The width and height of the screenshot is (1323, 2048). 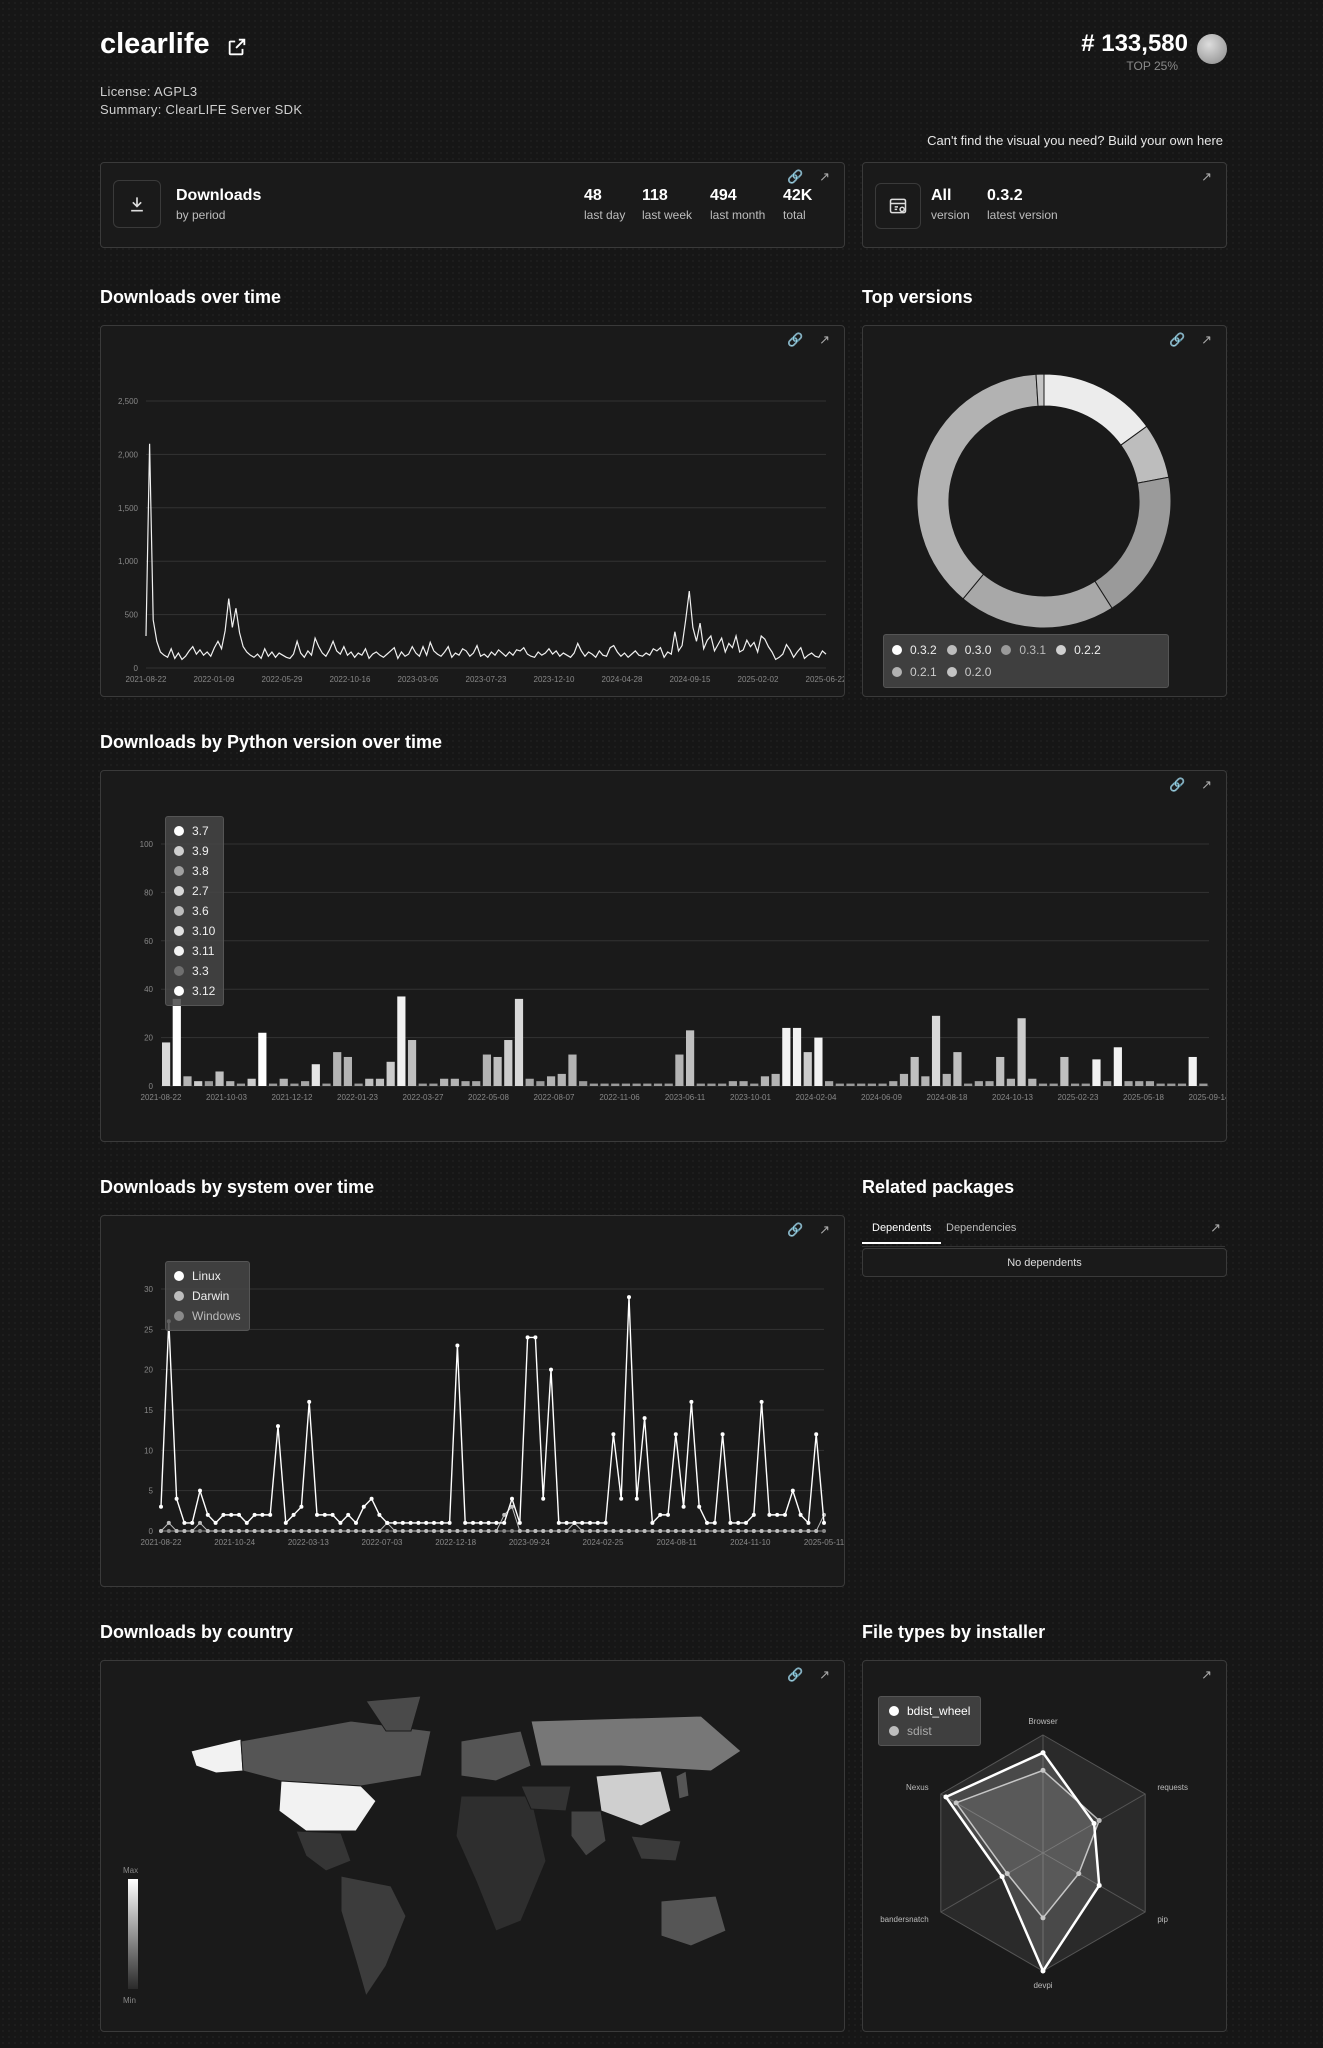 I want to click on card-link-icons: 🔗 ↗, so click(x=811, y=176).